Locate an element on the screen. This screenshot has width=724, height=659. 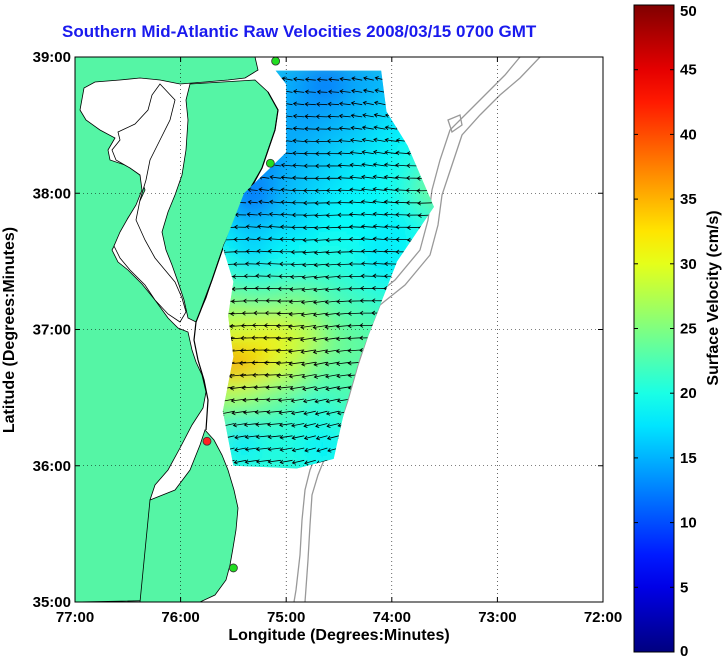
colorbar-tick-label: 15 is located at coordinates (688, 458).